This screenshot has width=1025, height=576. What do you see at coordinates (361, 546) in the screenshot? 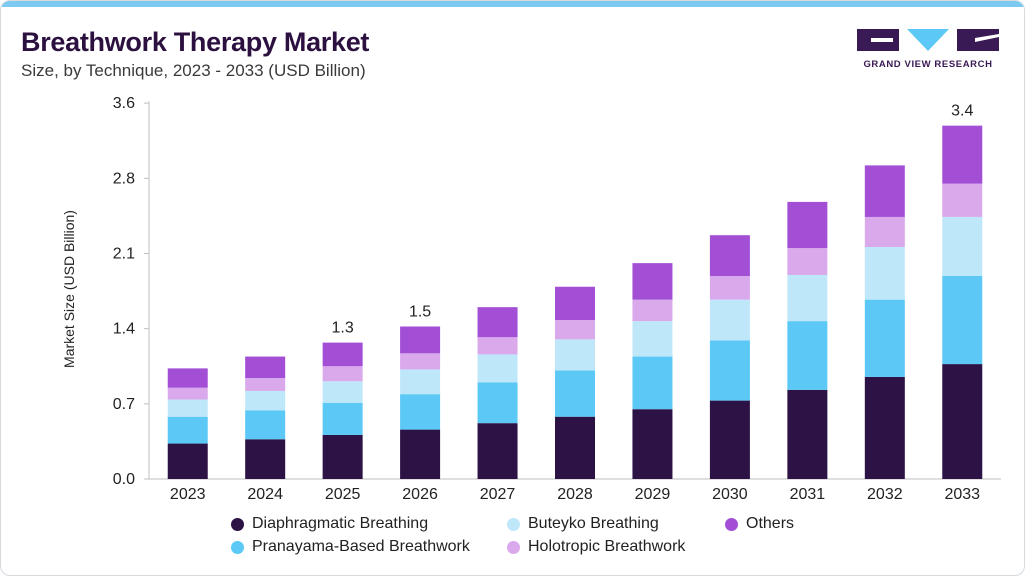
I see `legend-label: Pranayama-Based Breathwork` at bounding box center [361, 546].